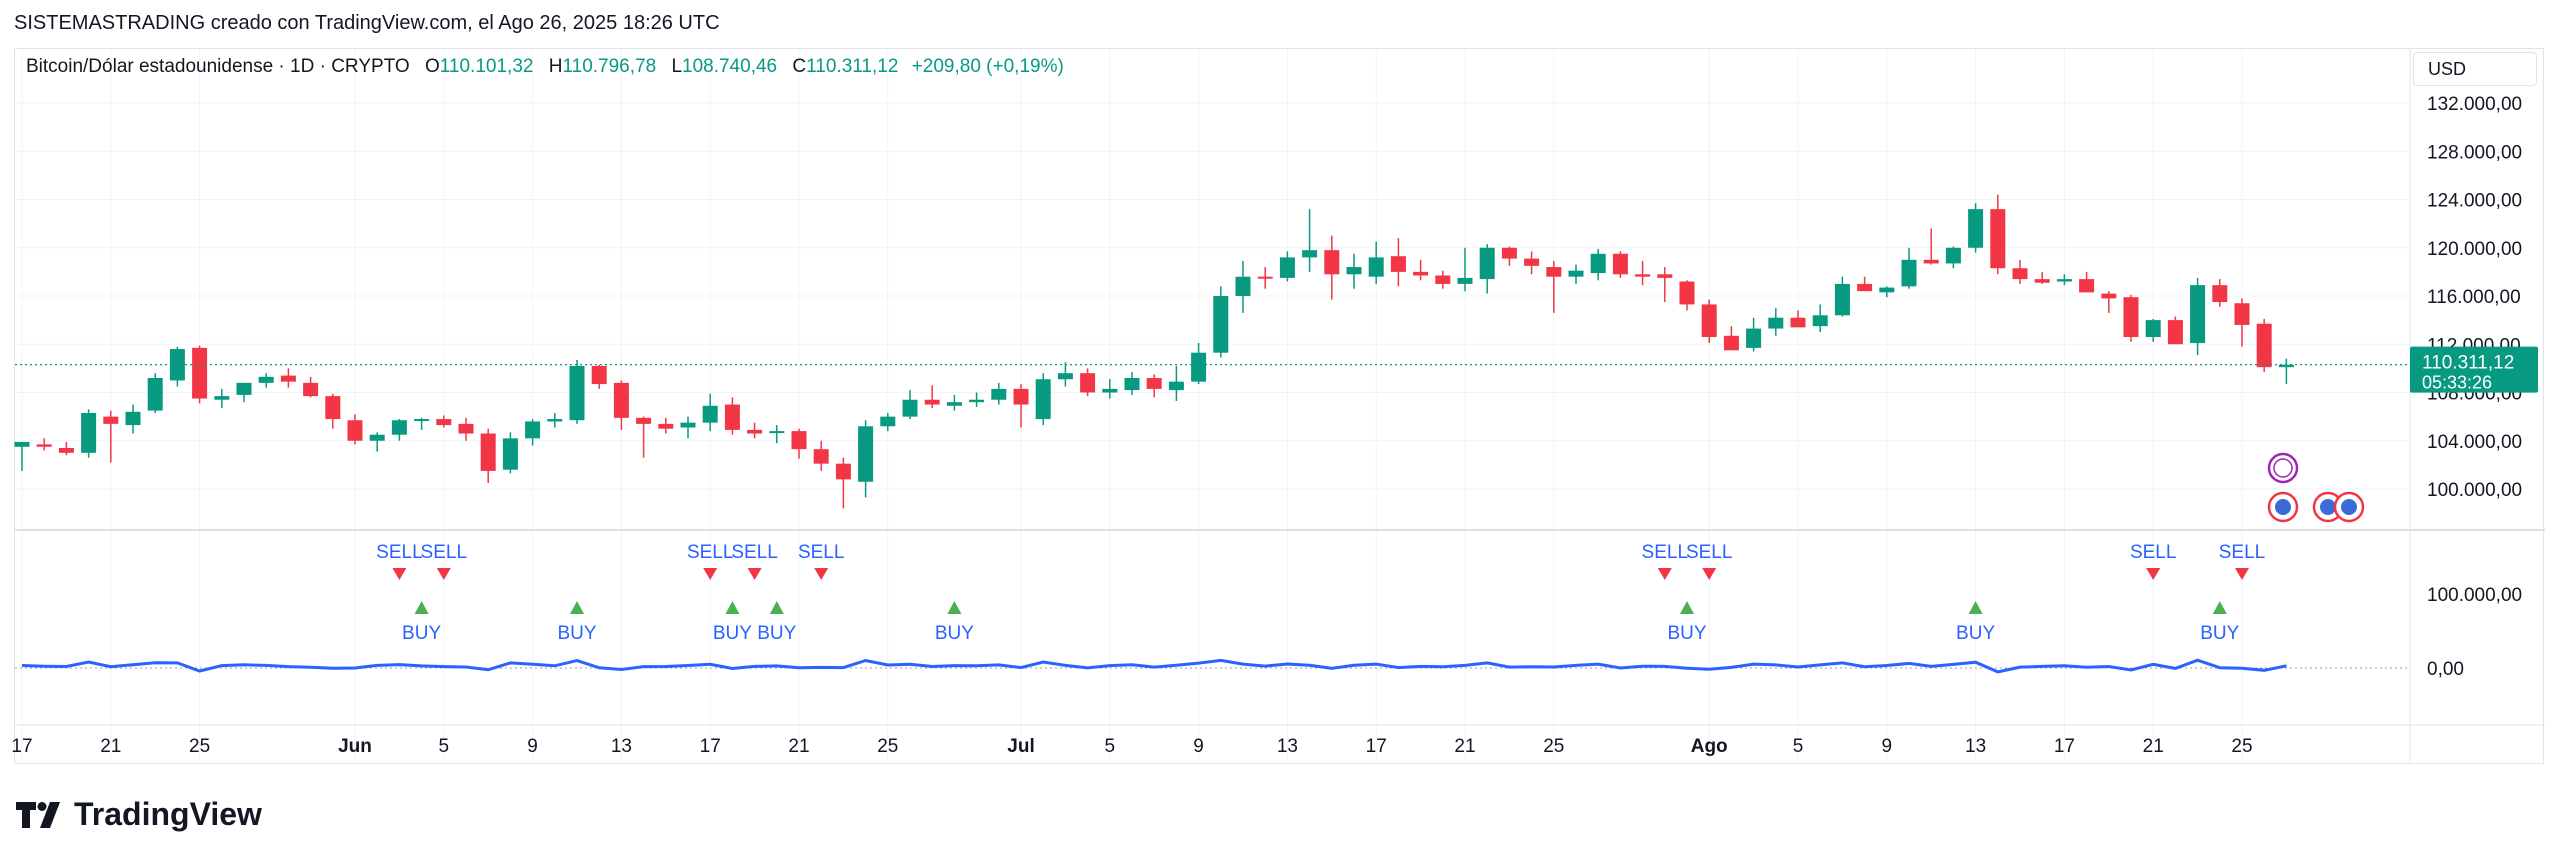 The image size is (2560, 860). What do you see at coordinates (2445, 669) in the screenshot?
I see `zero-level-label: 0,00` at bounding box center [2445, 669].